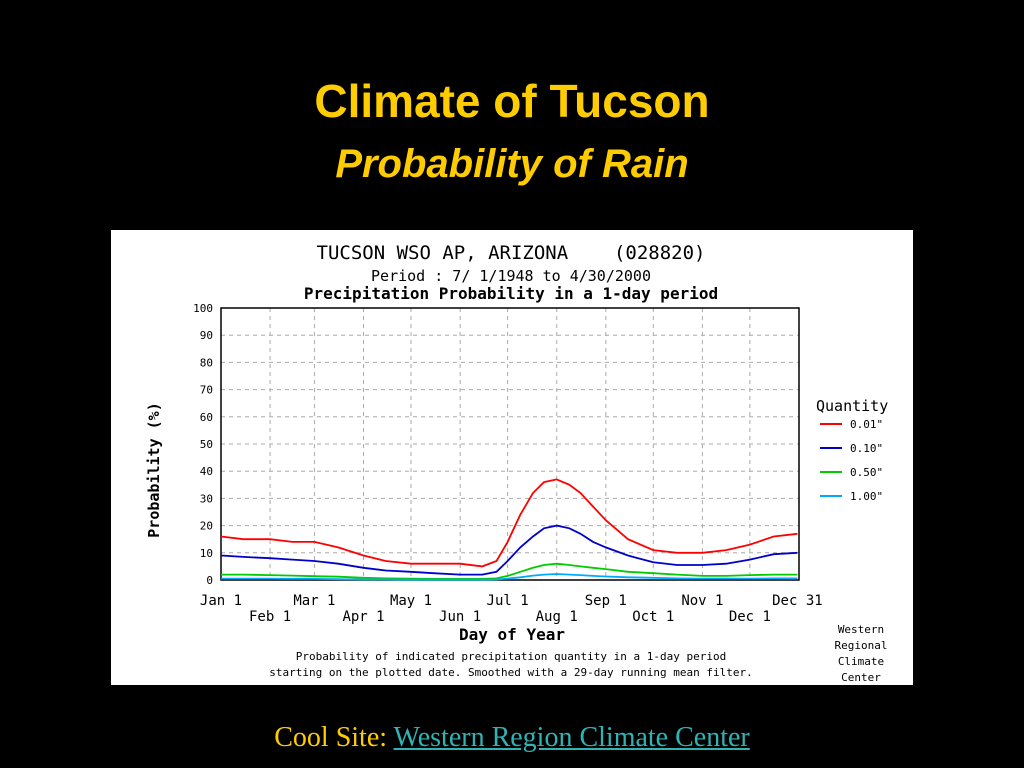  What do you see at coordinates (460, 617) in the screenshot?
I see `x-tick-label: Jun 1` at bounding box center [460, 617].